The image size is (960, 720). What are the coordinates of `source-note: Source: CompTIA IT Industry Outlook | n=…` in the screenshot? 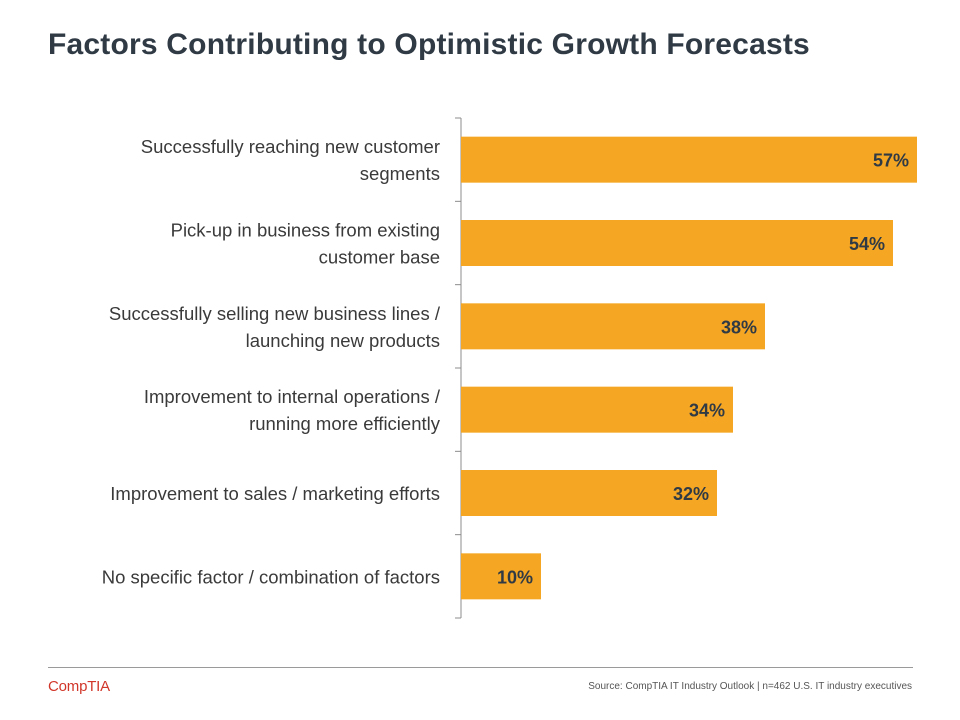 It's located at (750, 686).